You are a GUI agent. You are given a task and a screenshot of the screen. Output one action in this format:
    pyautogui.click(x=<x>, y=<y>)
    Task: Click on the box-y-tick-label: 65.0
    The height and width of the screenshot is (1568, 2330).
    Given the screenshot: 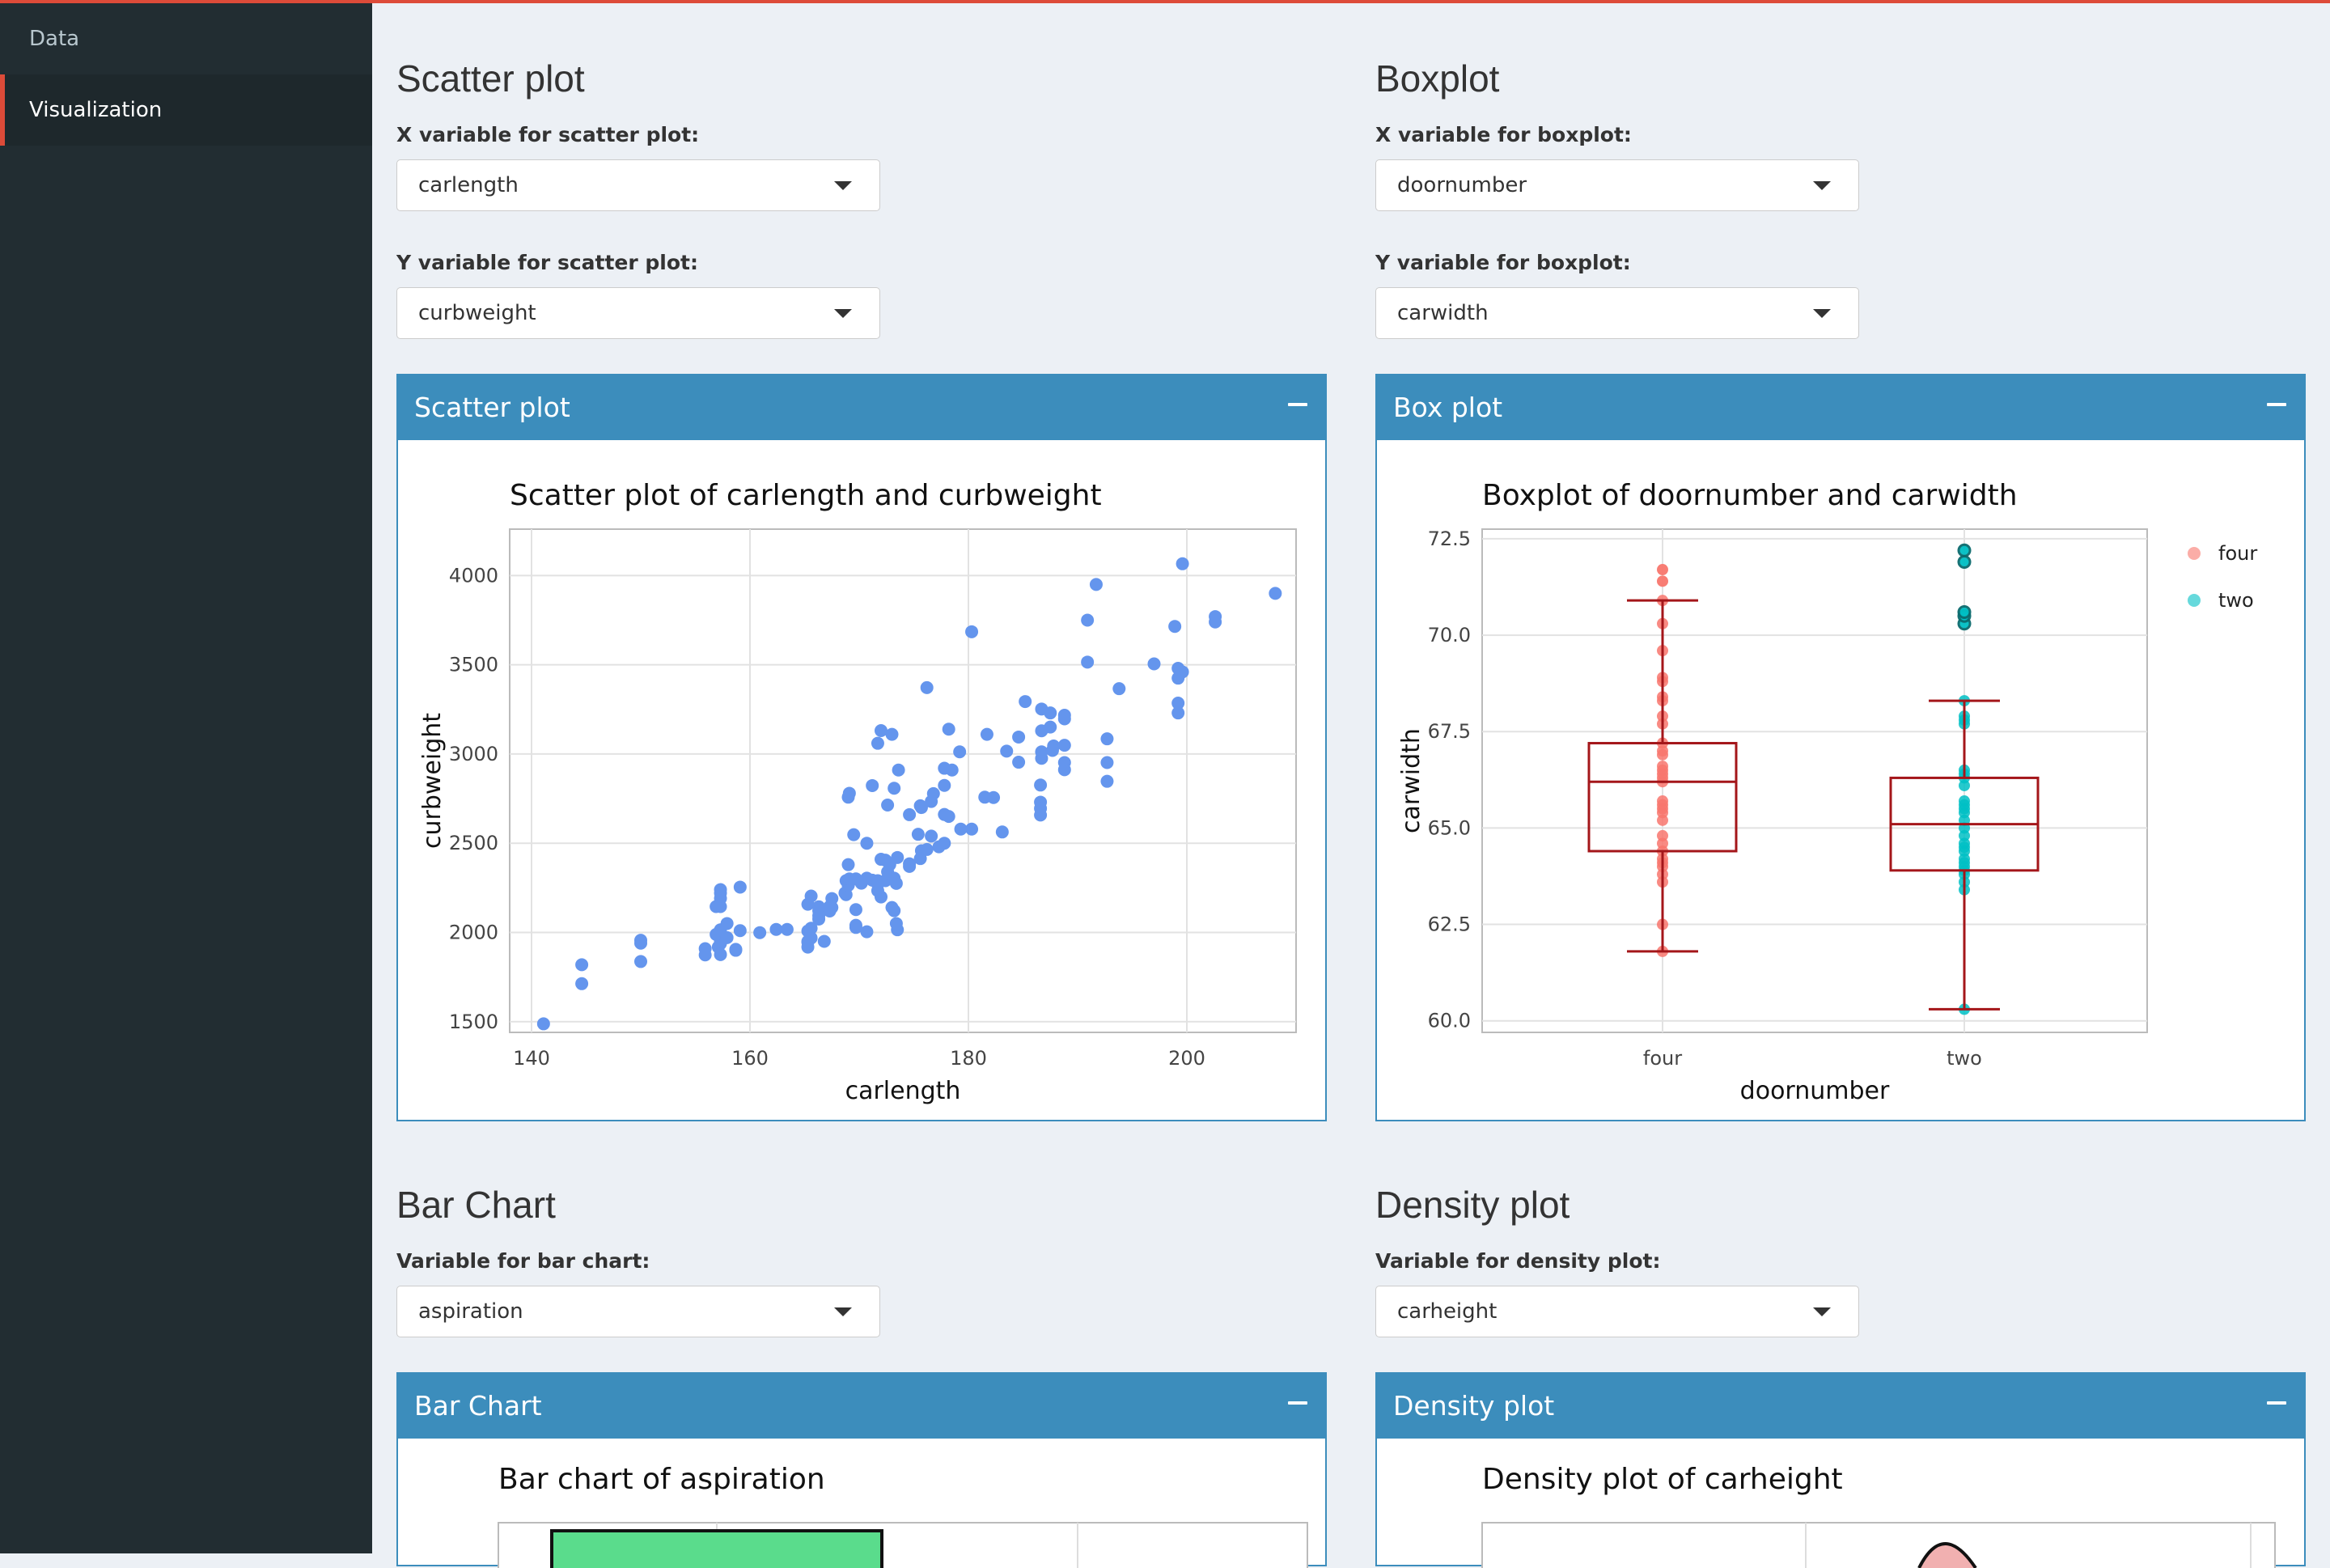 What is the action you would take?
    pyautogui.click(x=1450, y=828)
    